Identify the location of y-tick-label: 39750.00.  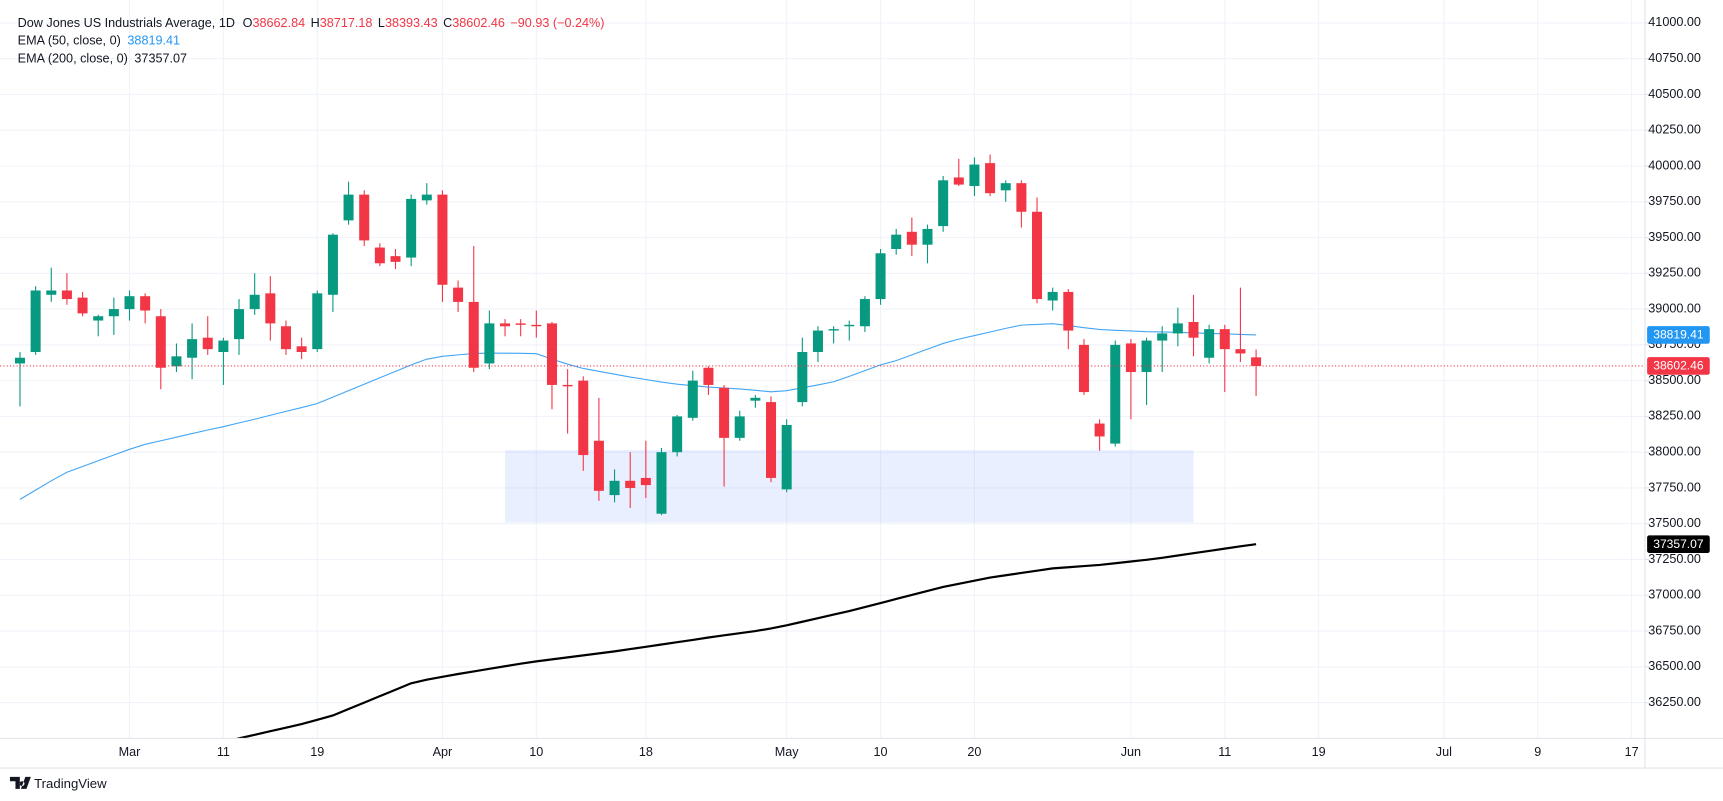
(1674, 201).